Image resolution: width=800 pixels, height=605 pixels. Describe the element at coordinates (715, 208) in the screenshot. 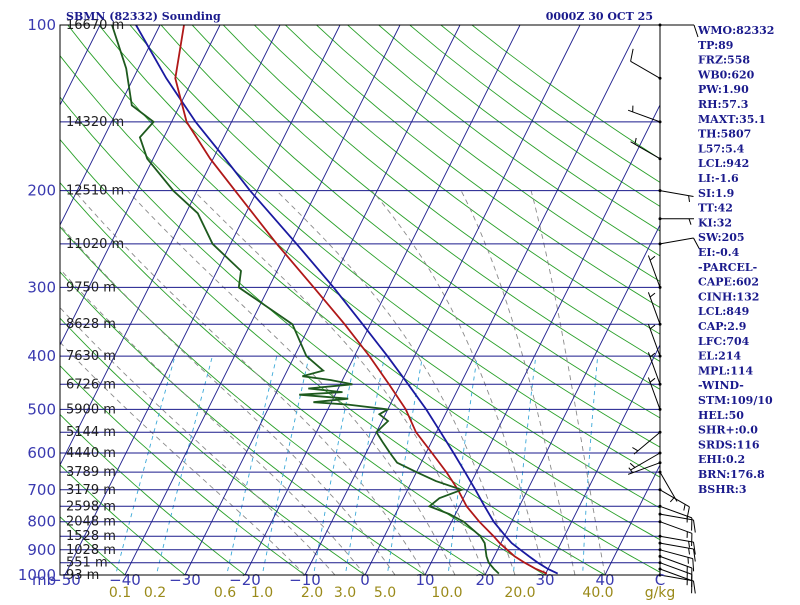

I see `index-line: TT:42` at that location.